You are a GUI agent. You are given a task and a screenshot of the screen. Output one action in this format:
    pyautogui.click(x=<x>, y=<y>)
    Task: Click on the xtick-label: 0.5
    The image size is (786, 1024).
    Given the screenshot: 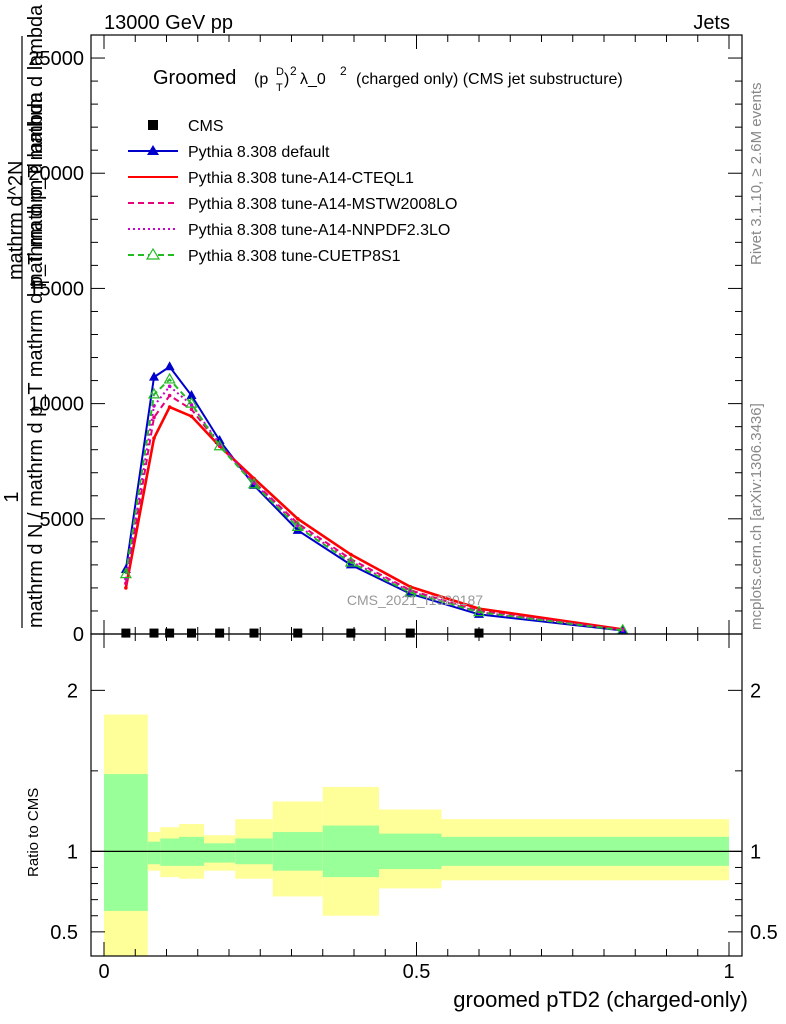 What is the action you would take?
    pyautogui.click(x=417, y=972)
    